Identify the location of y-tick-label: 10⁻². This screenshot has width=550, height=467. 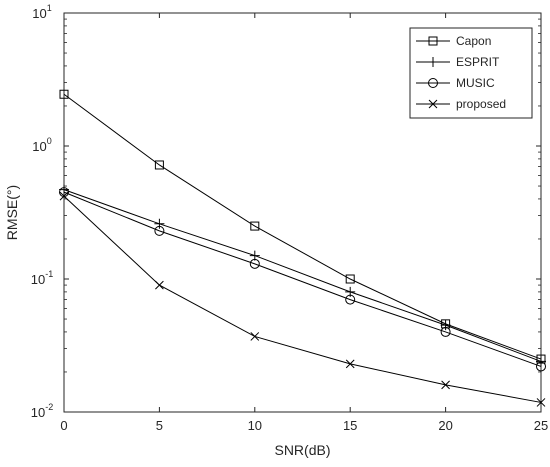
(42, 411).